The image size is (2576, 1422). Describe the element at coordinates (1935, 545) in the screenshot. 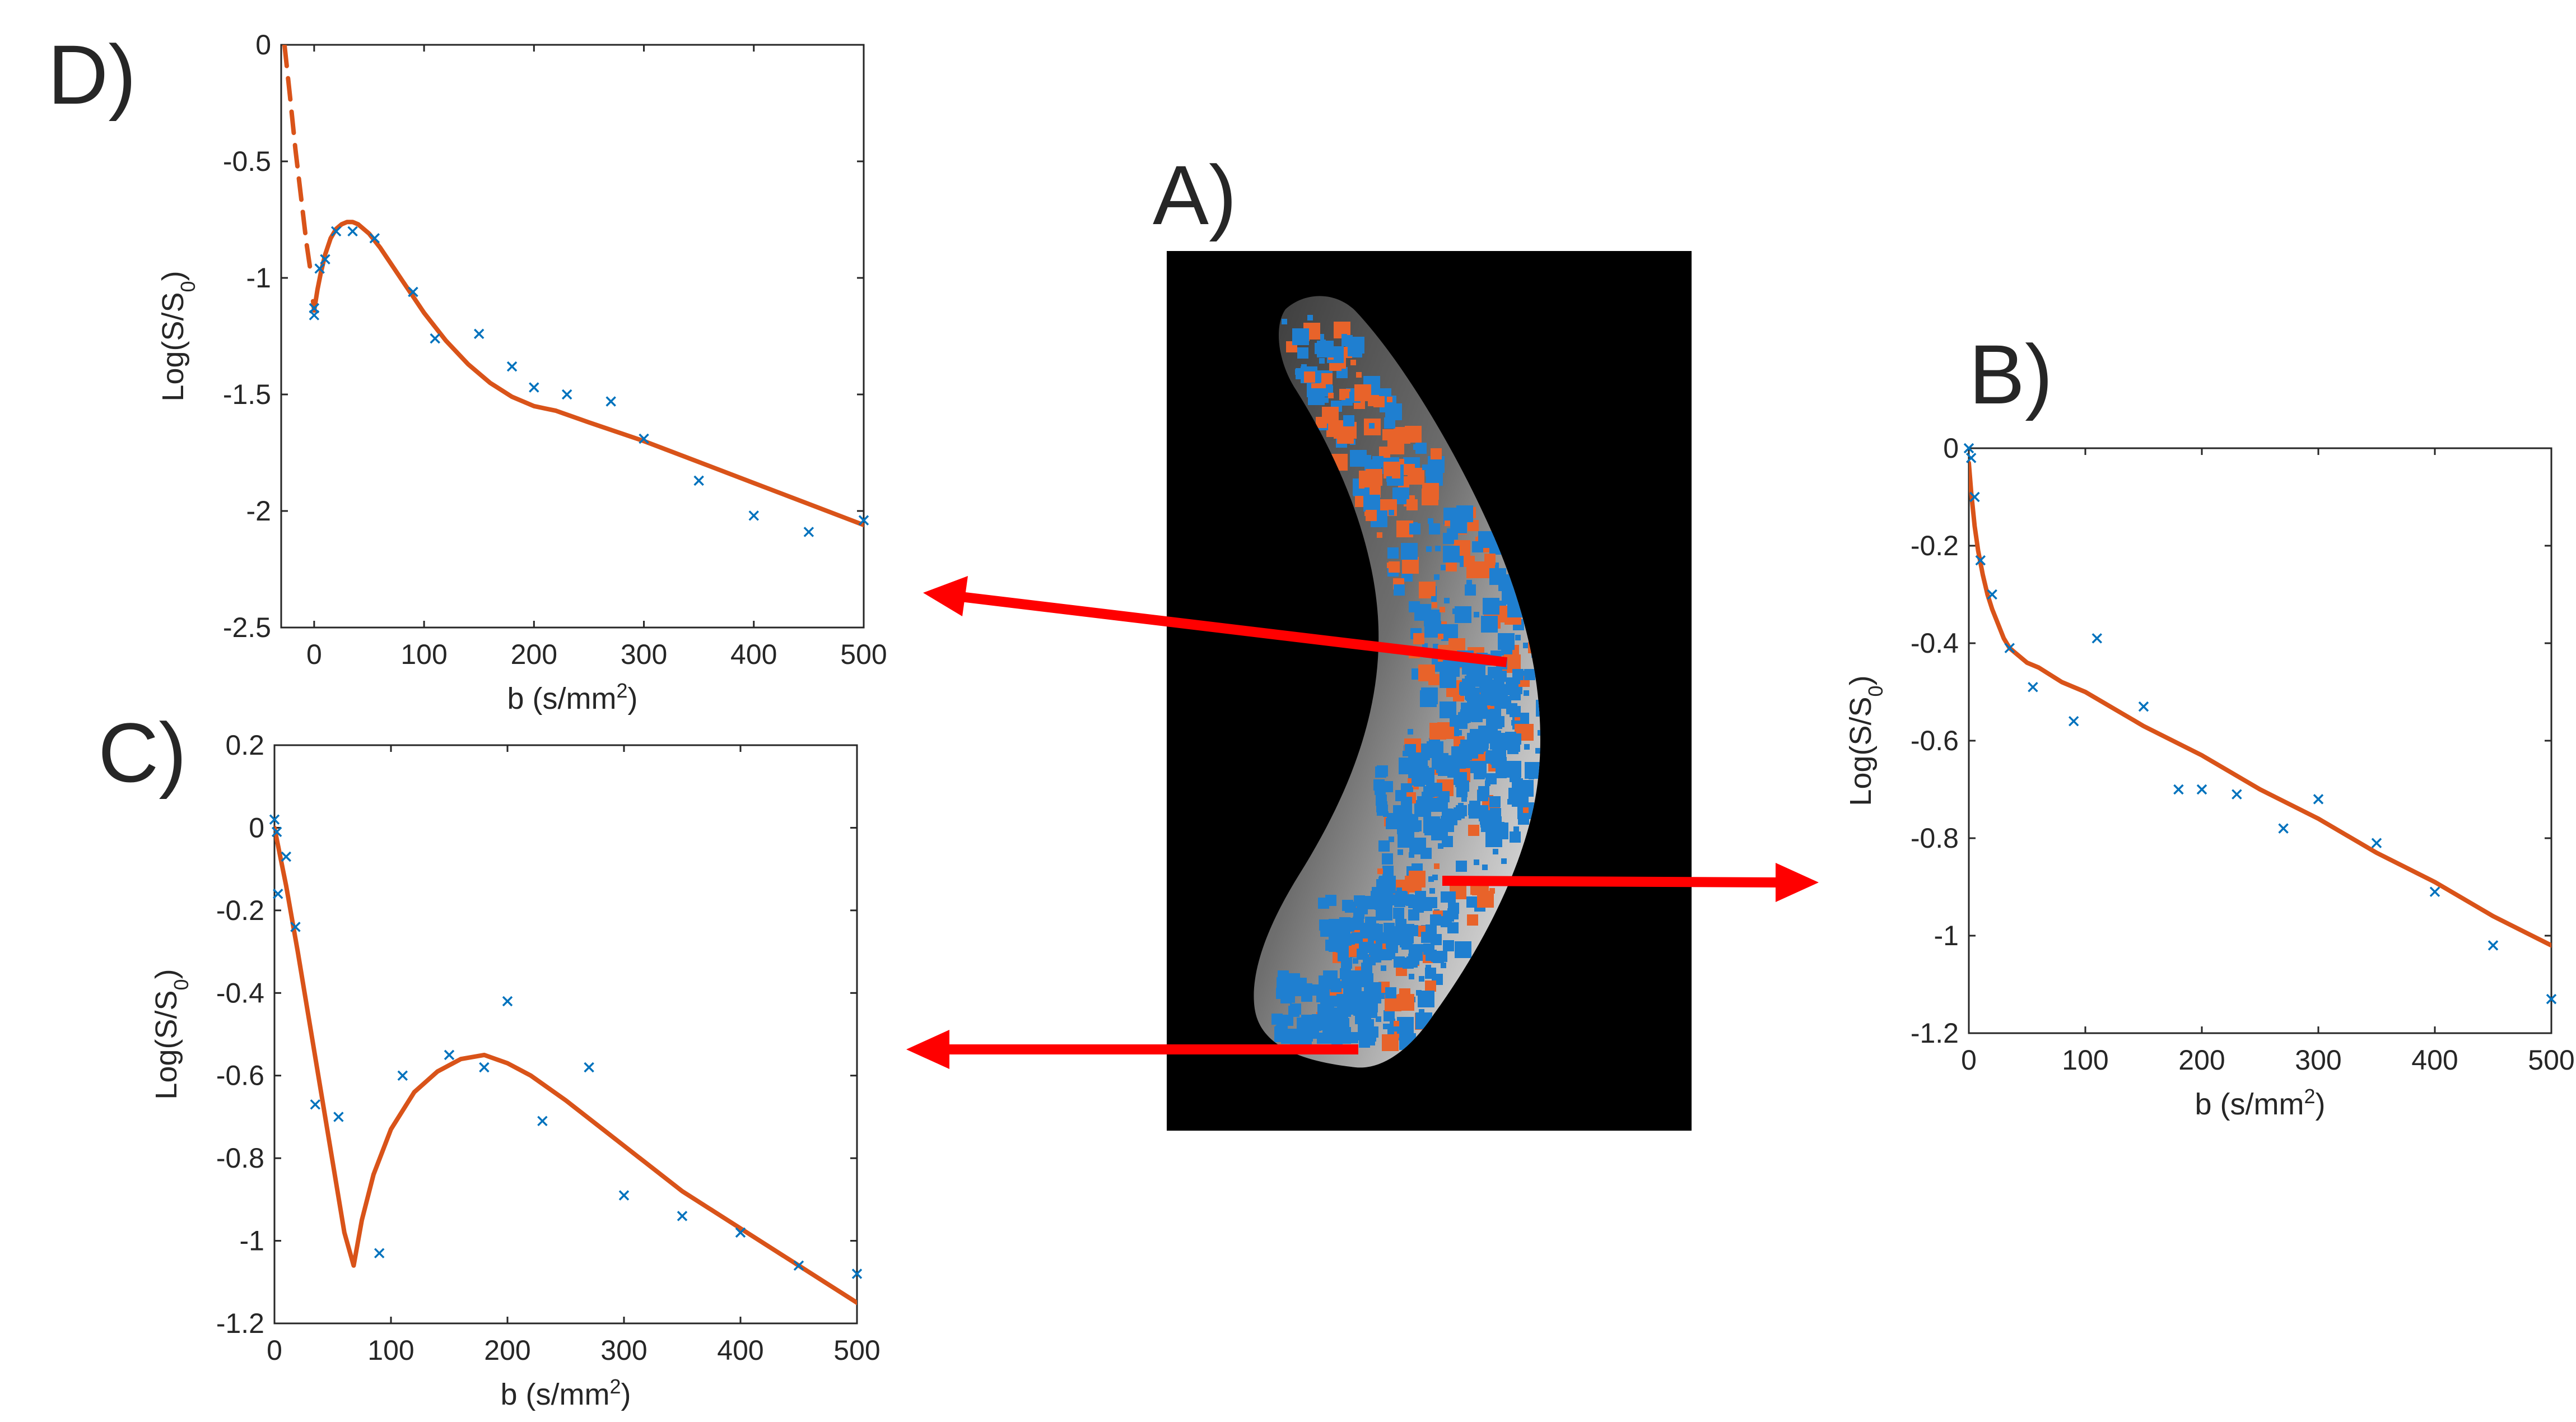

I see `y-tick-label: -0.2` at that location.